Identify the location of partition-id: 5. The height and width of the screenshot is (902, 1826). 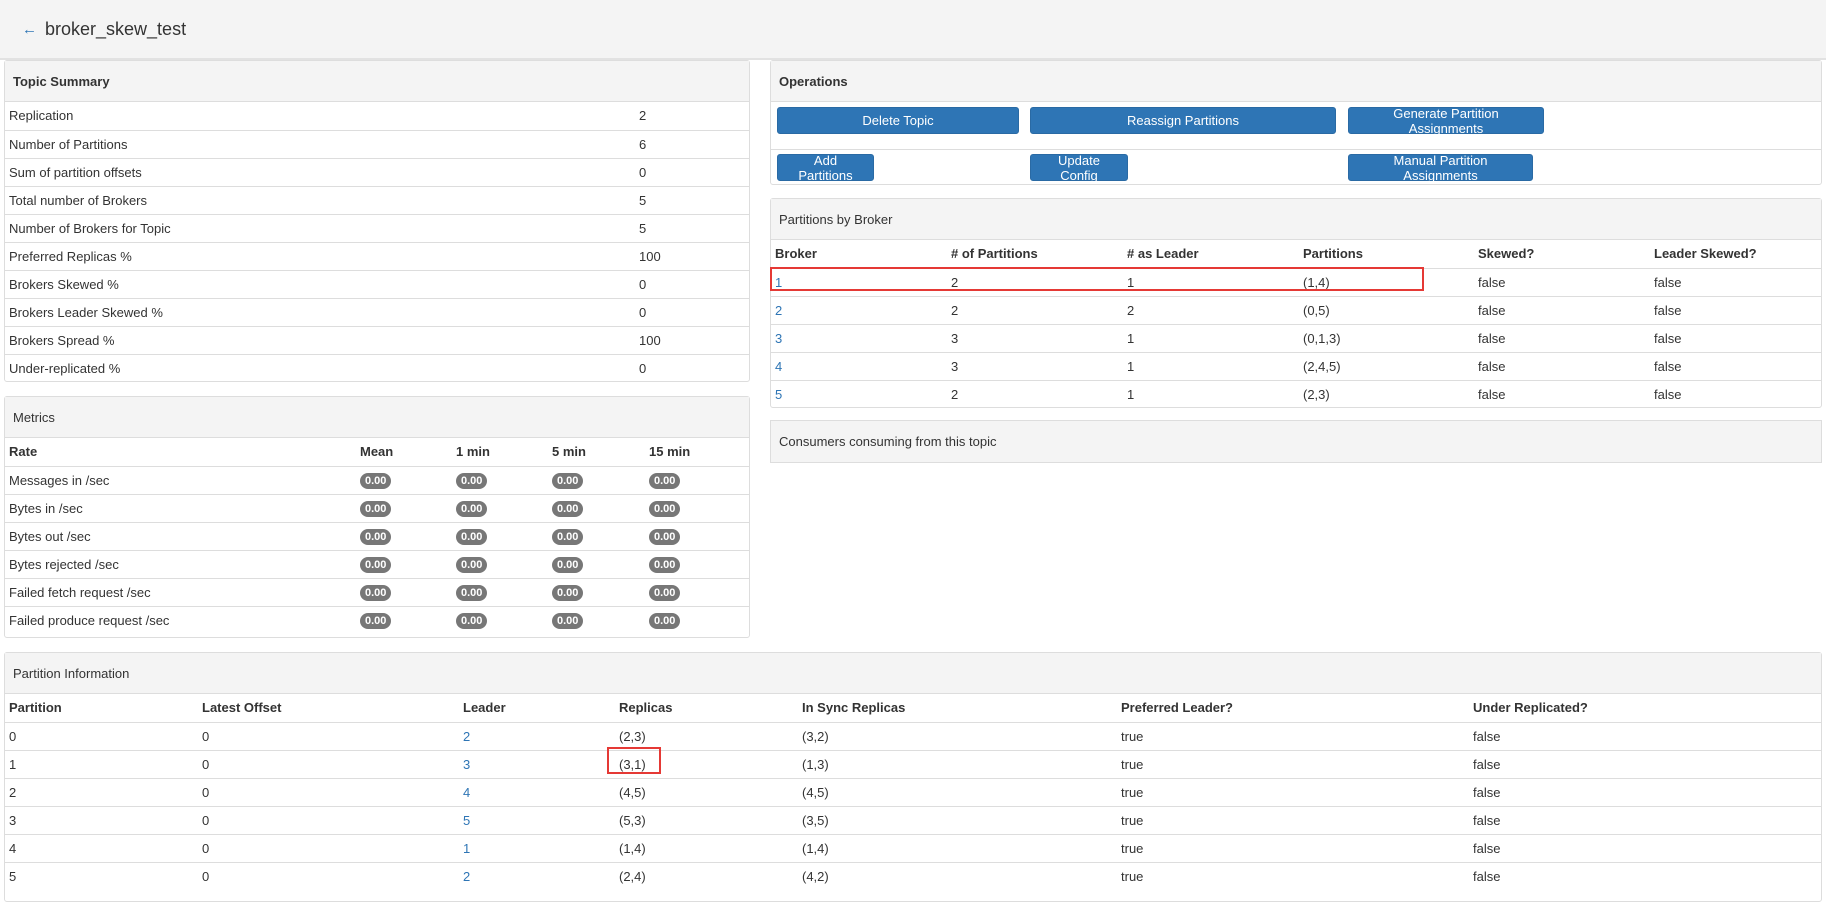
(13, 876).